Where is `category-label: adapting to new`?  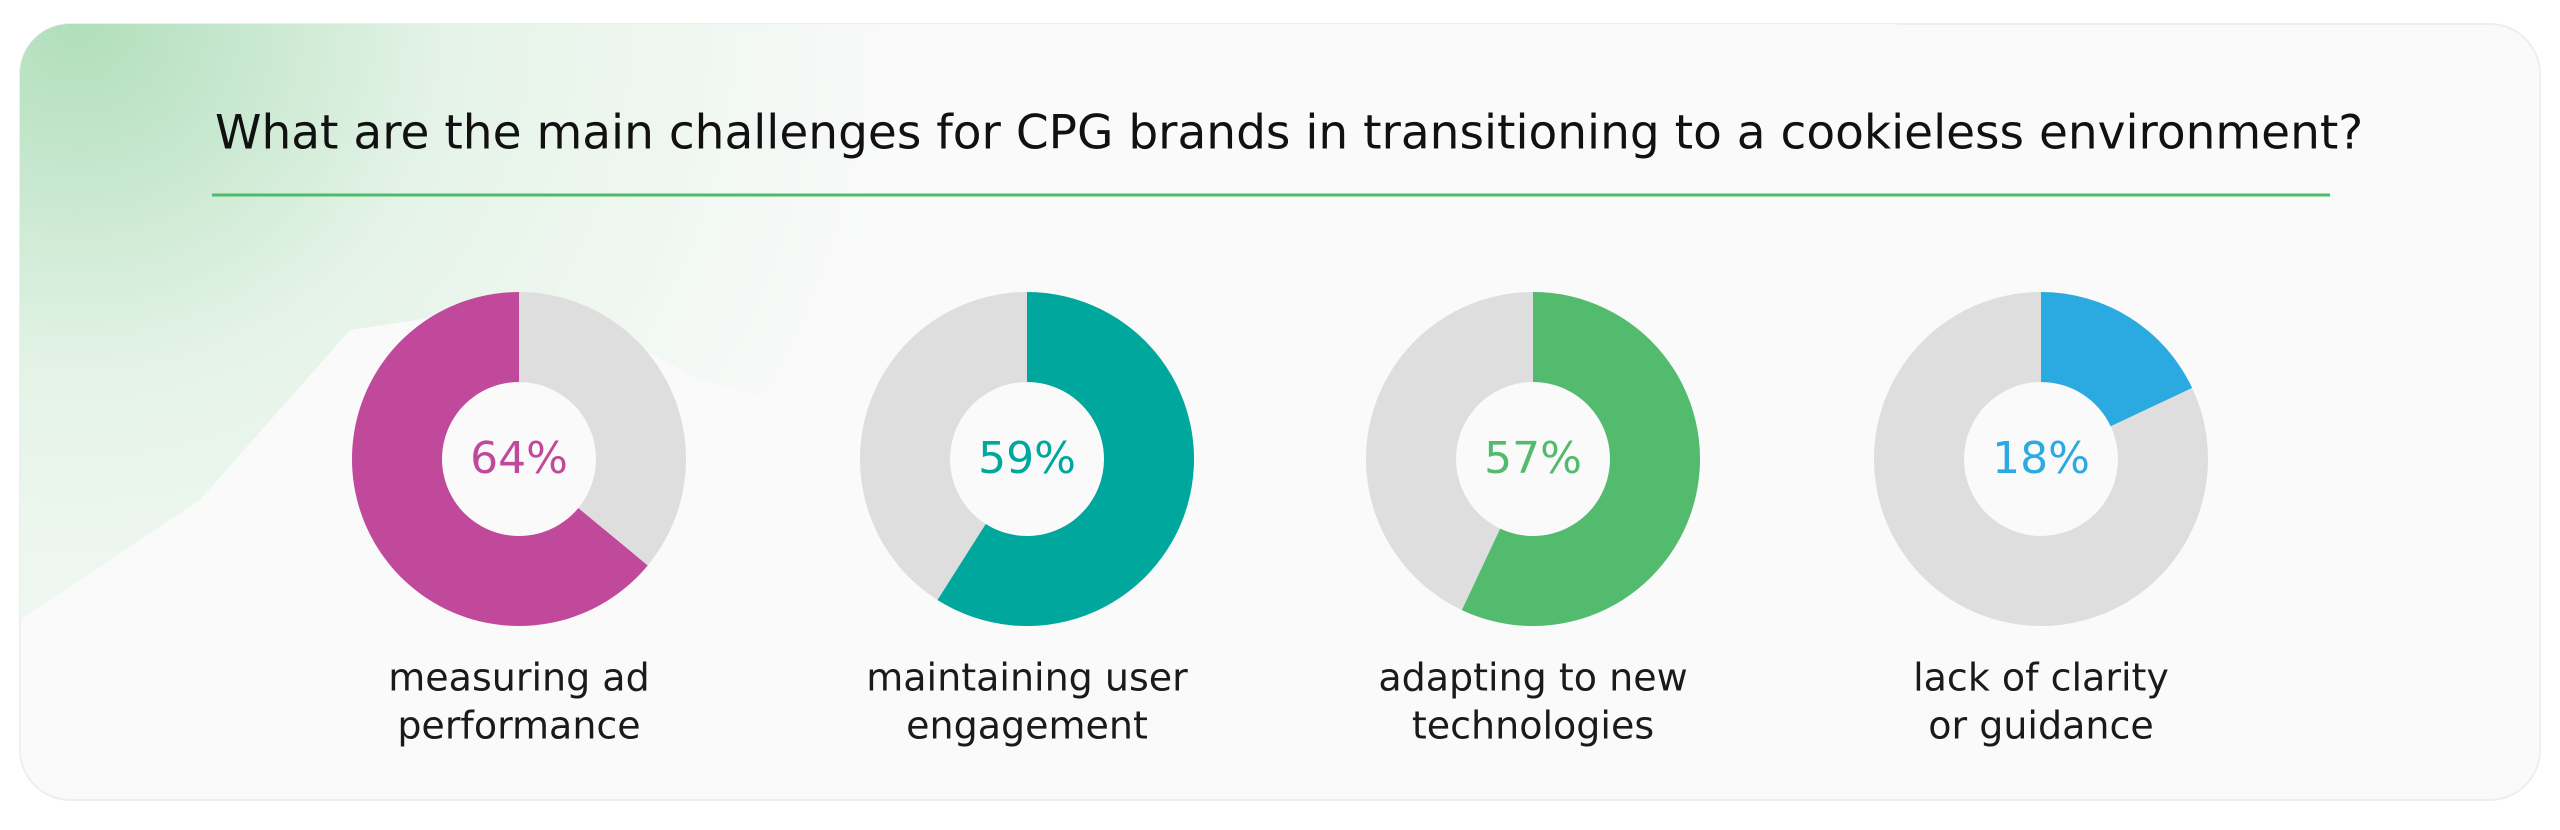
category-label: adapting to new is located at coordinates (1532, 678).